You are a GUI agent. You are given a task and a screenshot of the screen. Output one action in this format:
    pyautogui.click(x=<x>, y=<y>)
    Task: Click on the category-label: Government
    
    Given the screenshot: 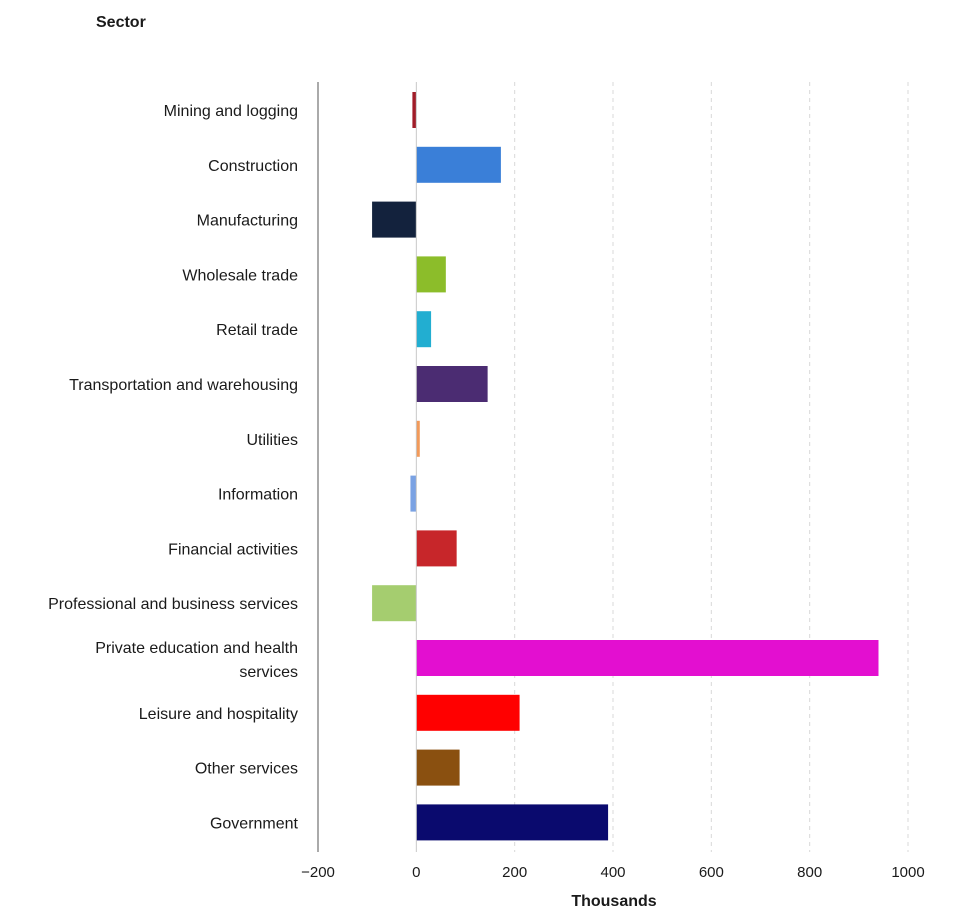 What is the action you would take?
    pyautogui.click(x=254, y=823)
    